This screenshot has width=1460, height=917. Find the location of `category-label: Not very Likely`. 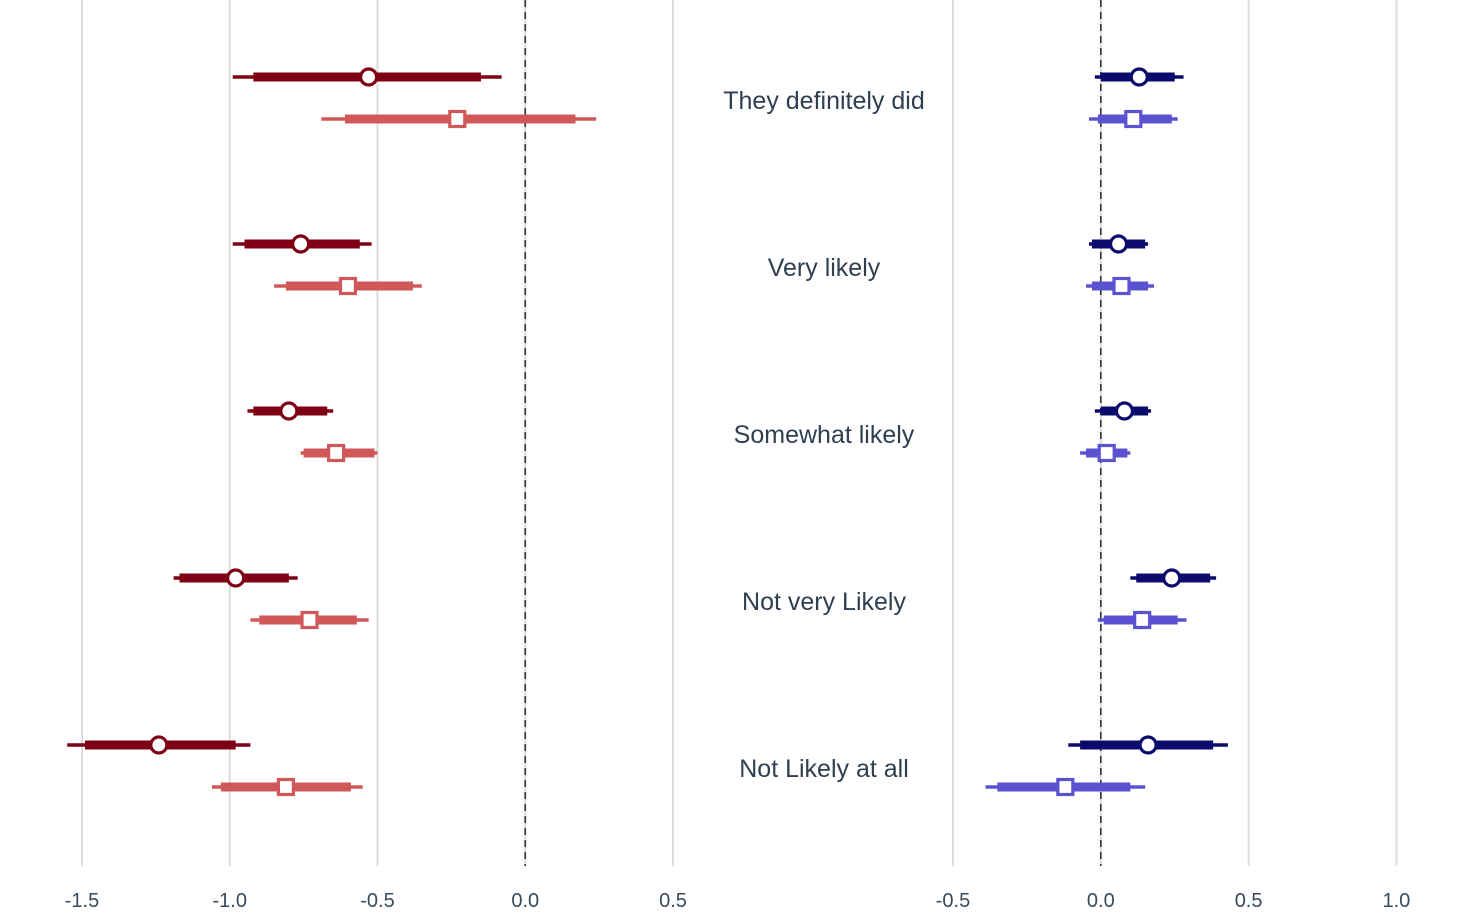

category-label: Not very Likely is located at coordinates (824, 602).